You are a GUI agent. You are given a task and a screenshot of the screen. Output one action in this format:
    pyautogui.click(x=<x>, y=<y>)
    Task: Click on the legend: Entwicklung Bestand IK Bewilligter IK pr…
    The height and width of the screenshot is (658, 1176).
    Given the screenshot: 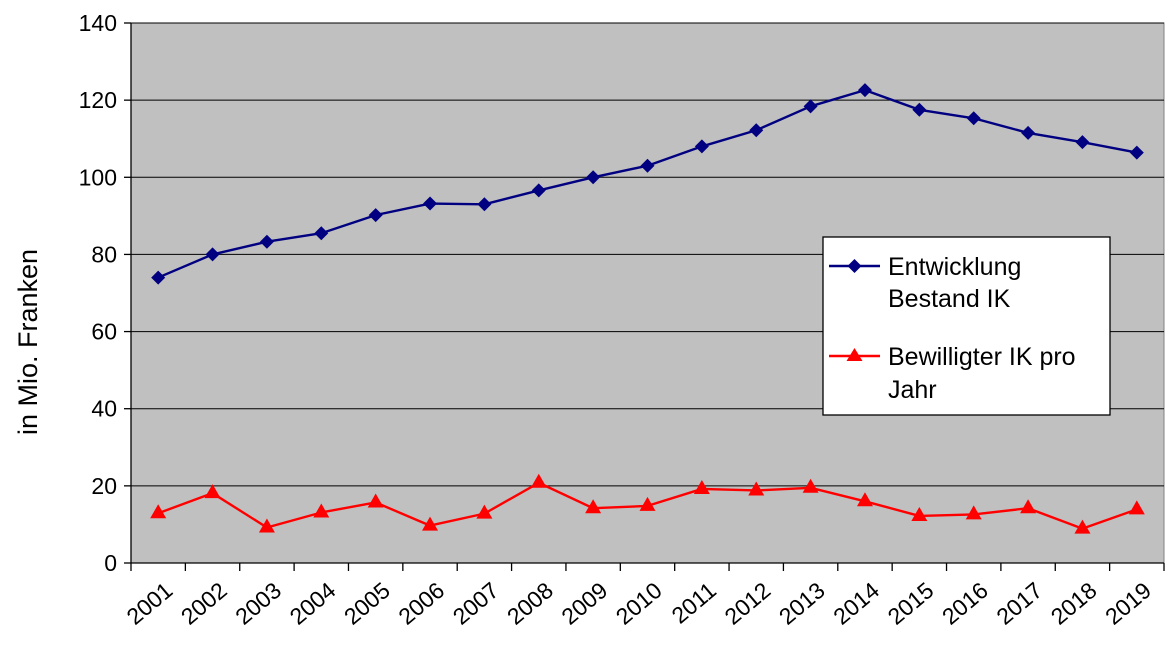 What is the action you would take?
    pyautogui.click(x=966, y=326)
    